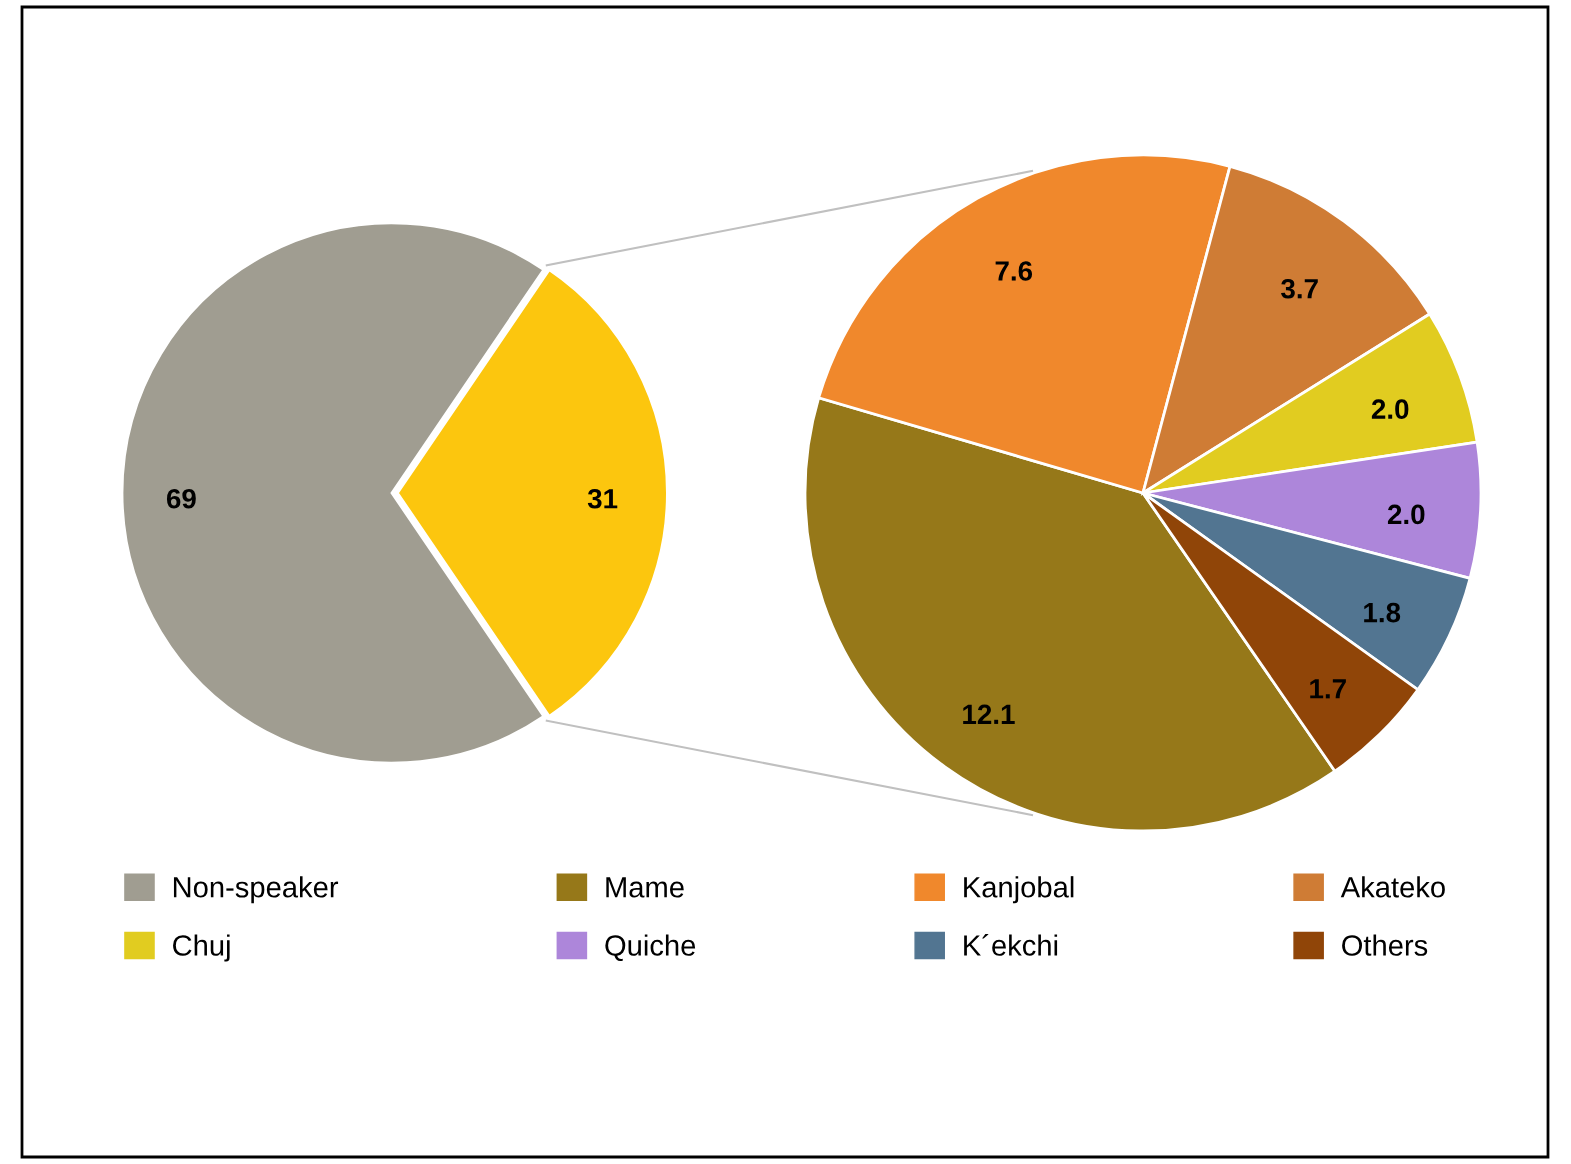  Describe the element at coordinates (201, 948) in the screenshot. I see `legend-label: Chuj` at that location.